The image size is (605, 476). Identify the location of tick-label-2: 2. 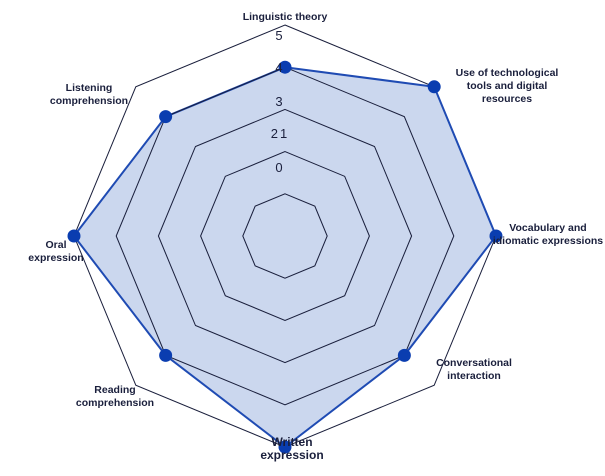
(274, 133).